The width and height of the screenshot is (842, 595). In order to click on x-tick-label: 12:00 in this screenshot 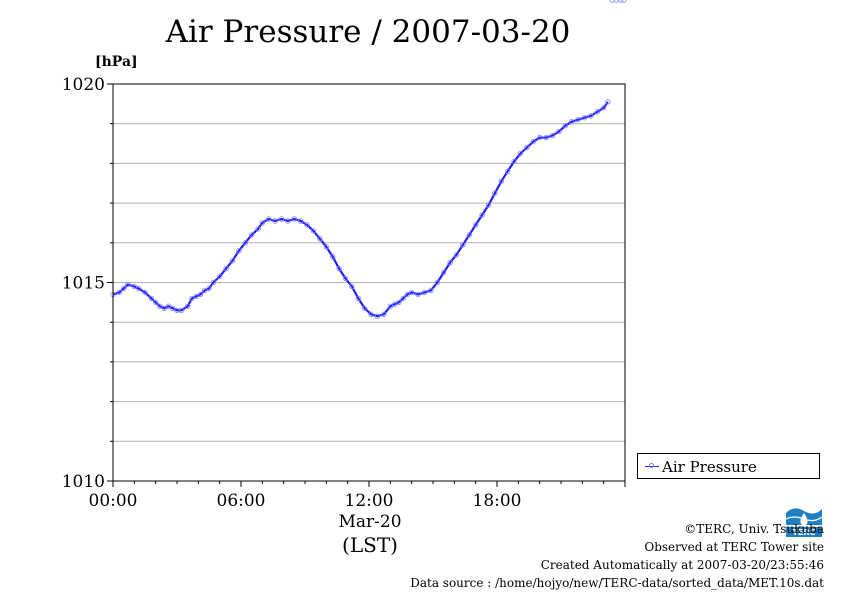, I will do `click(369, 501)`.